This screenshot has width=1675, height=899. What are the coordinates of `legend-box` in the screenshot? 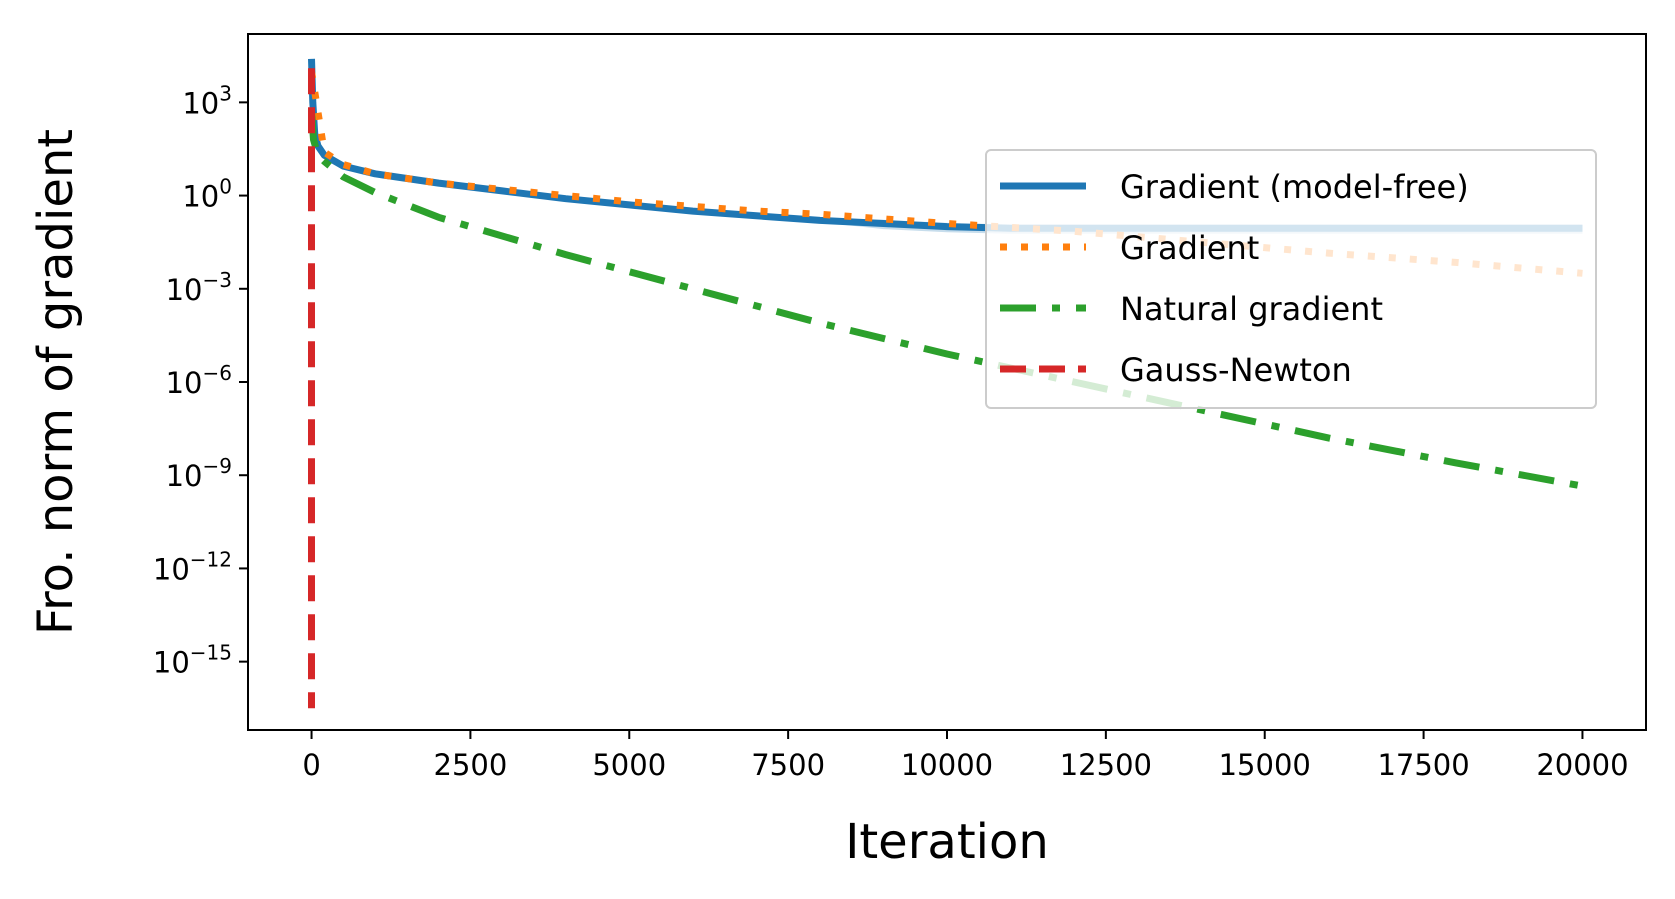 It's located at (1291, 279).